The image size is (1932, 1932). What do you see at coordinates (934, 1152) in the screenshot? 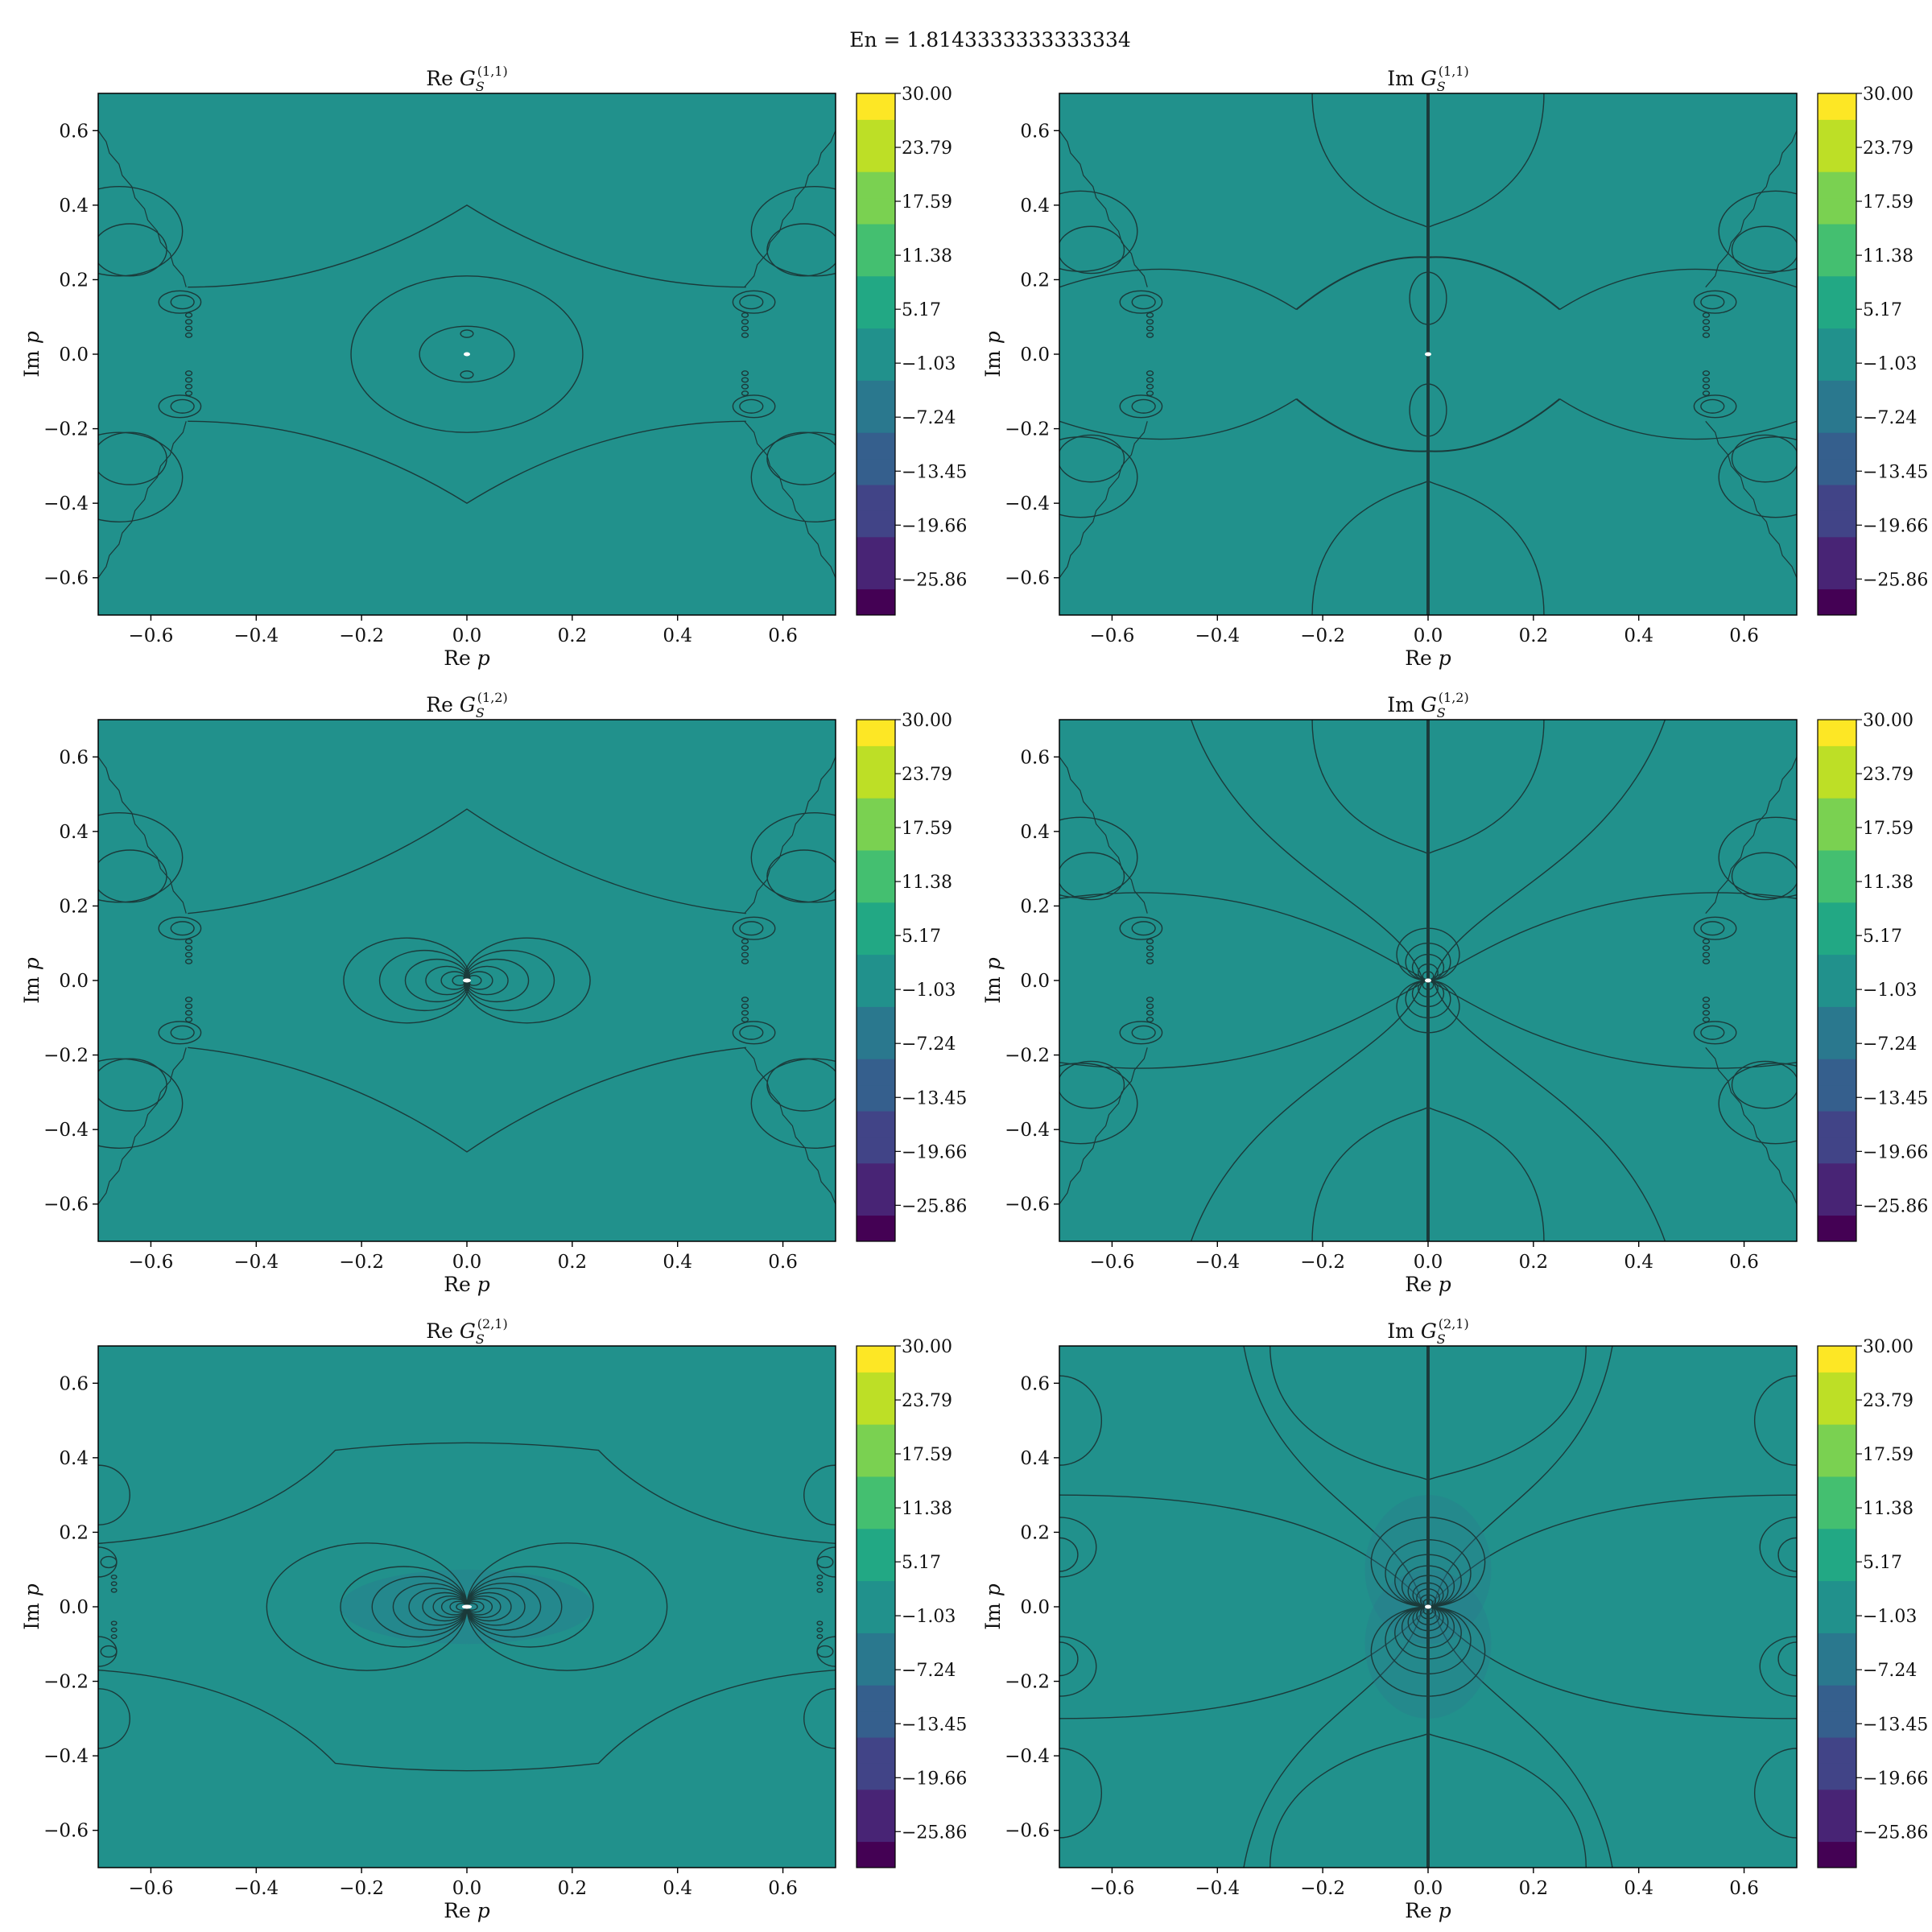
I see `colorbar-tick-label: −19.66` at bounding box center [934, 1152].